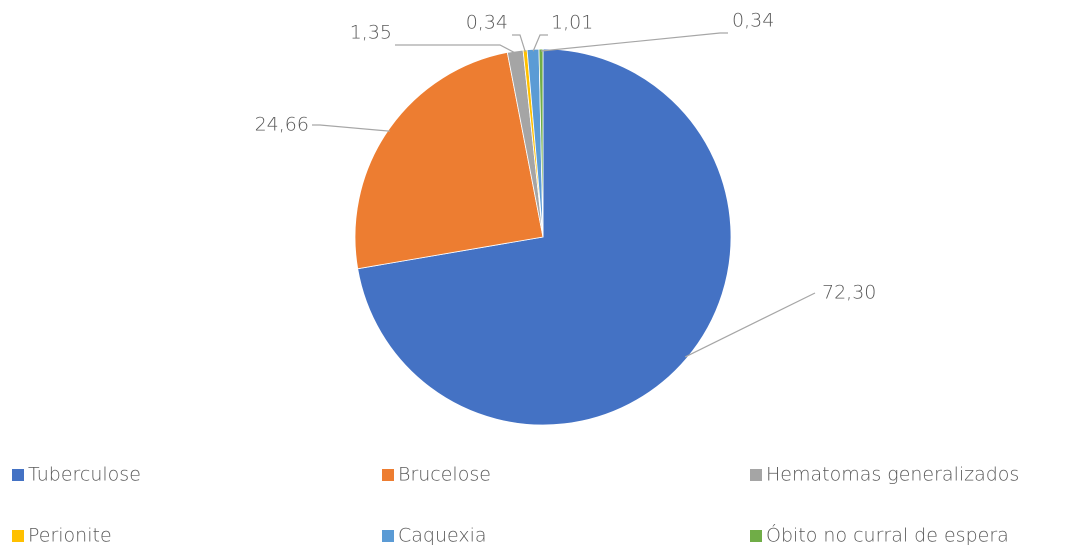  Describe the element at coordinates (371, 33) in the screenshot. I see `data-label: 1,35` at that location.